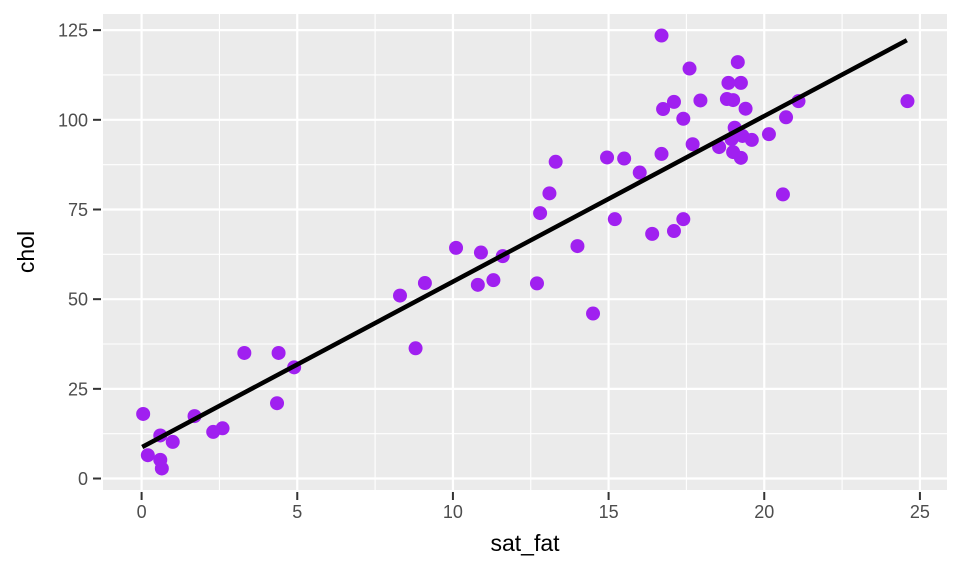 The image size is (960, 576). Describe the element at coordinates (73, 31) in the screenshot. I see `y-tick-label: 125` at that location.